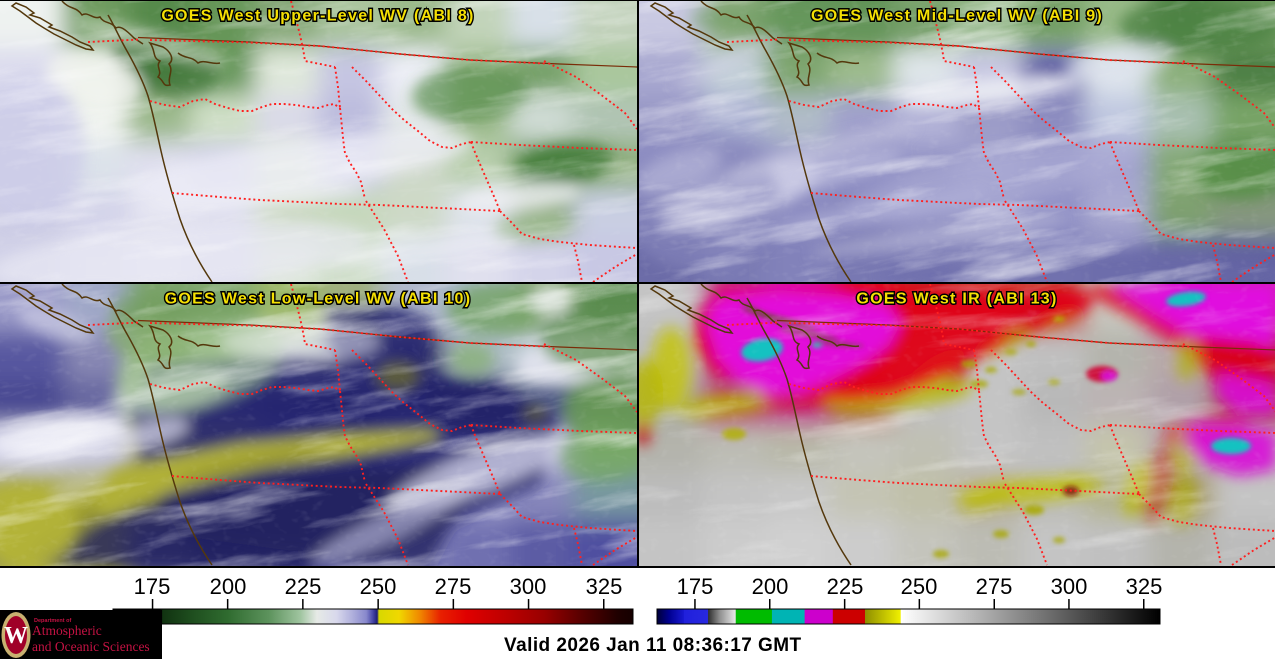  Describe the element at coordinates (957, 16) in the screenshot. I see `svg-text: GOES West Mid-Level WV (ABI 9)` at that location.